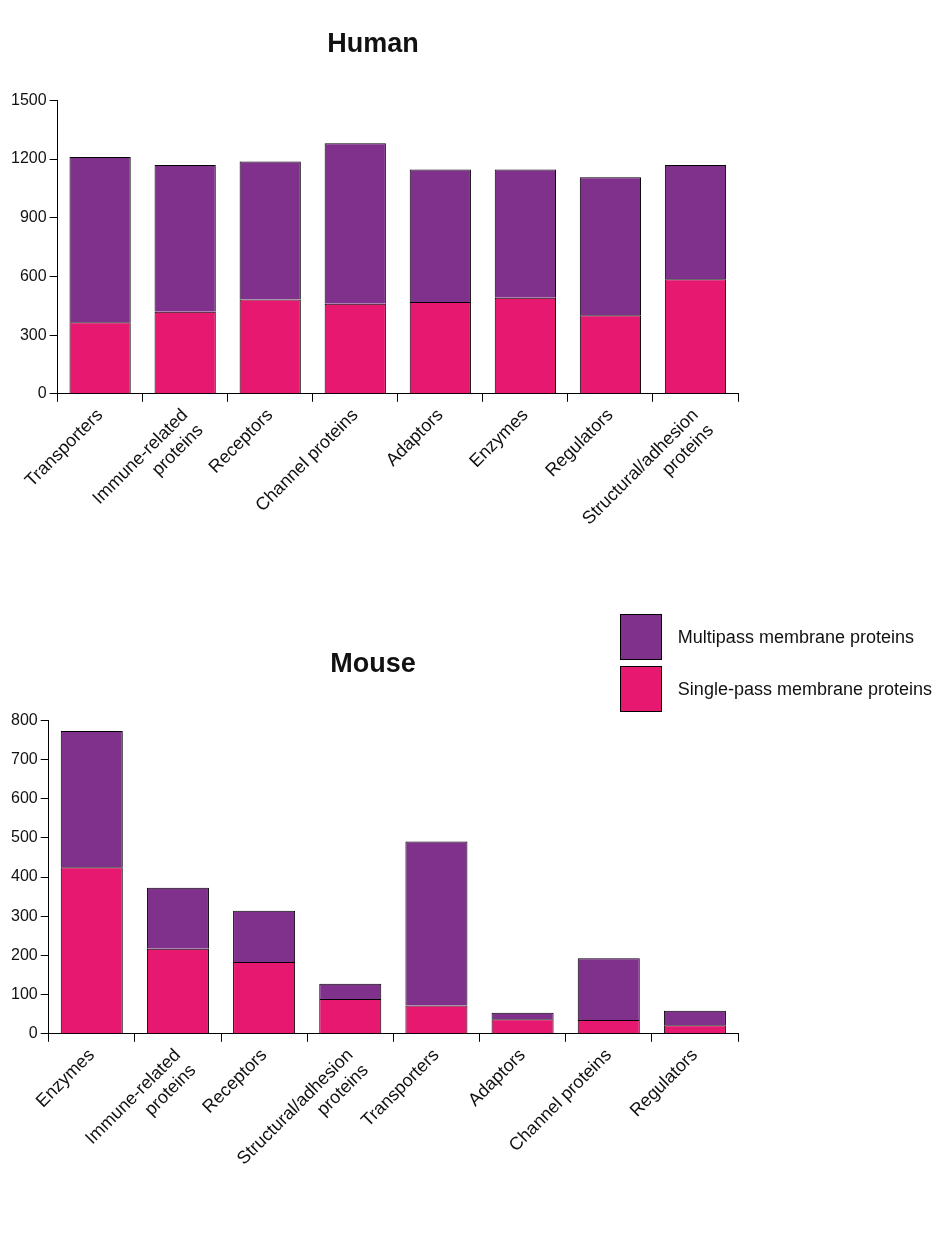 This screenshot has height=1234, width=940. I want to click on y-tick-label: 500, so click(24, 837).